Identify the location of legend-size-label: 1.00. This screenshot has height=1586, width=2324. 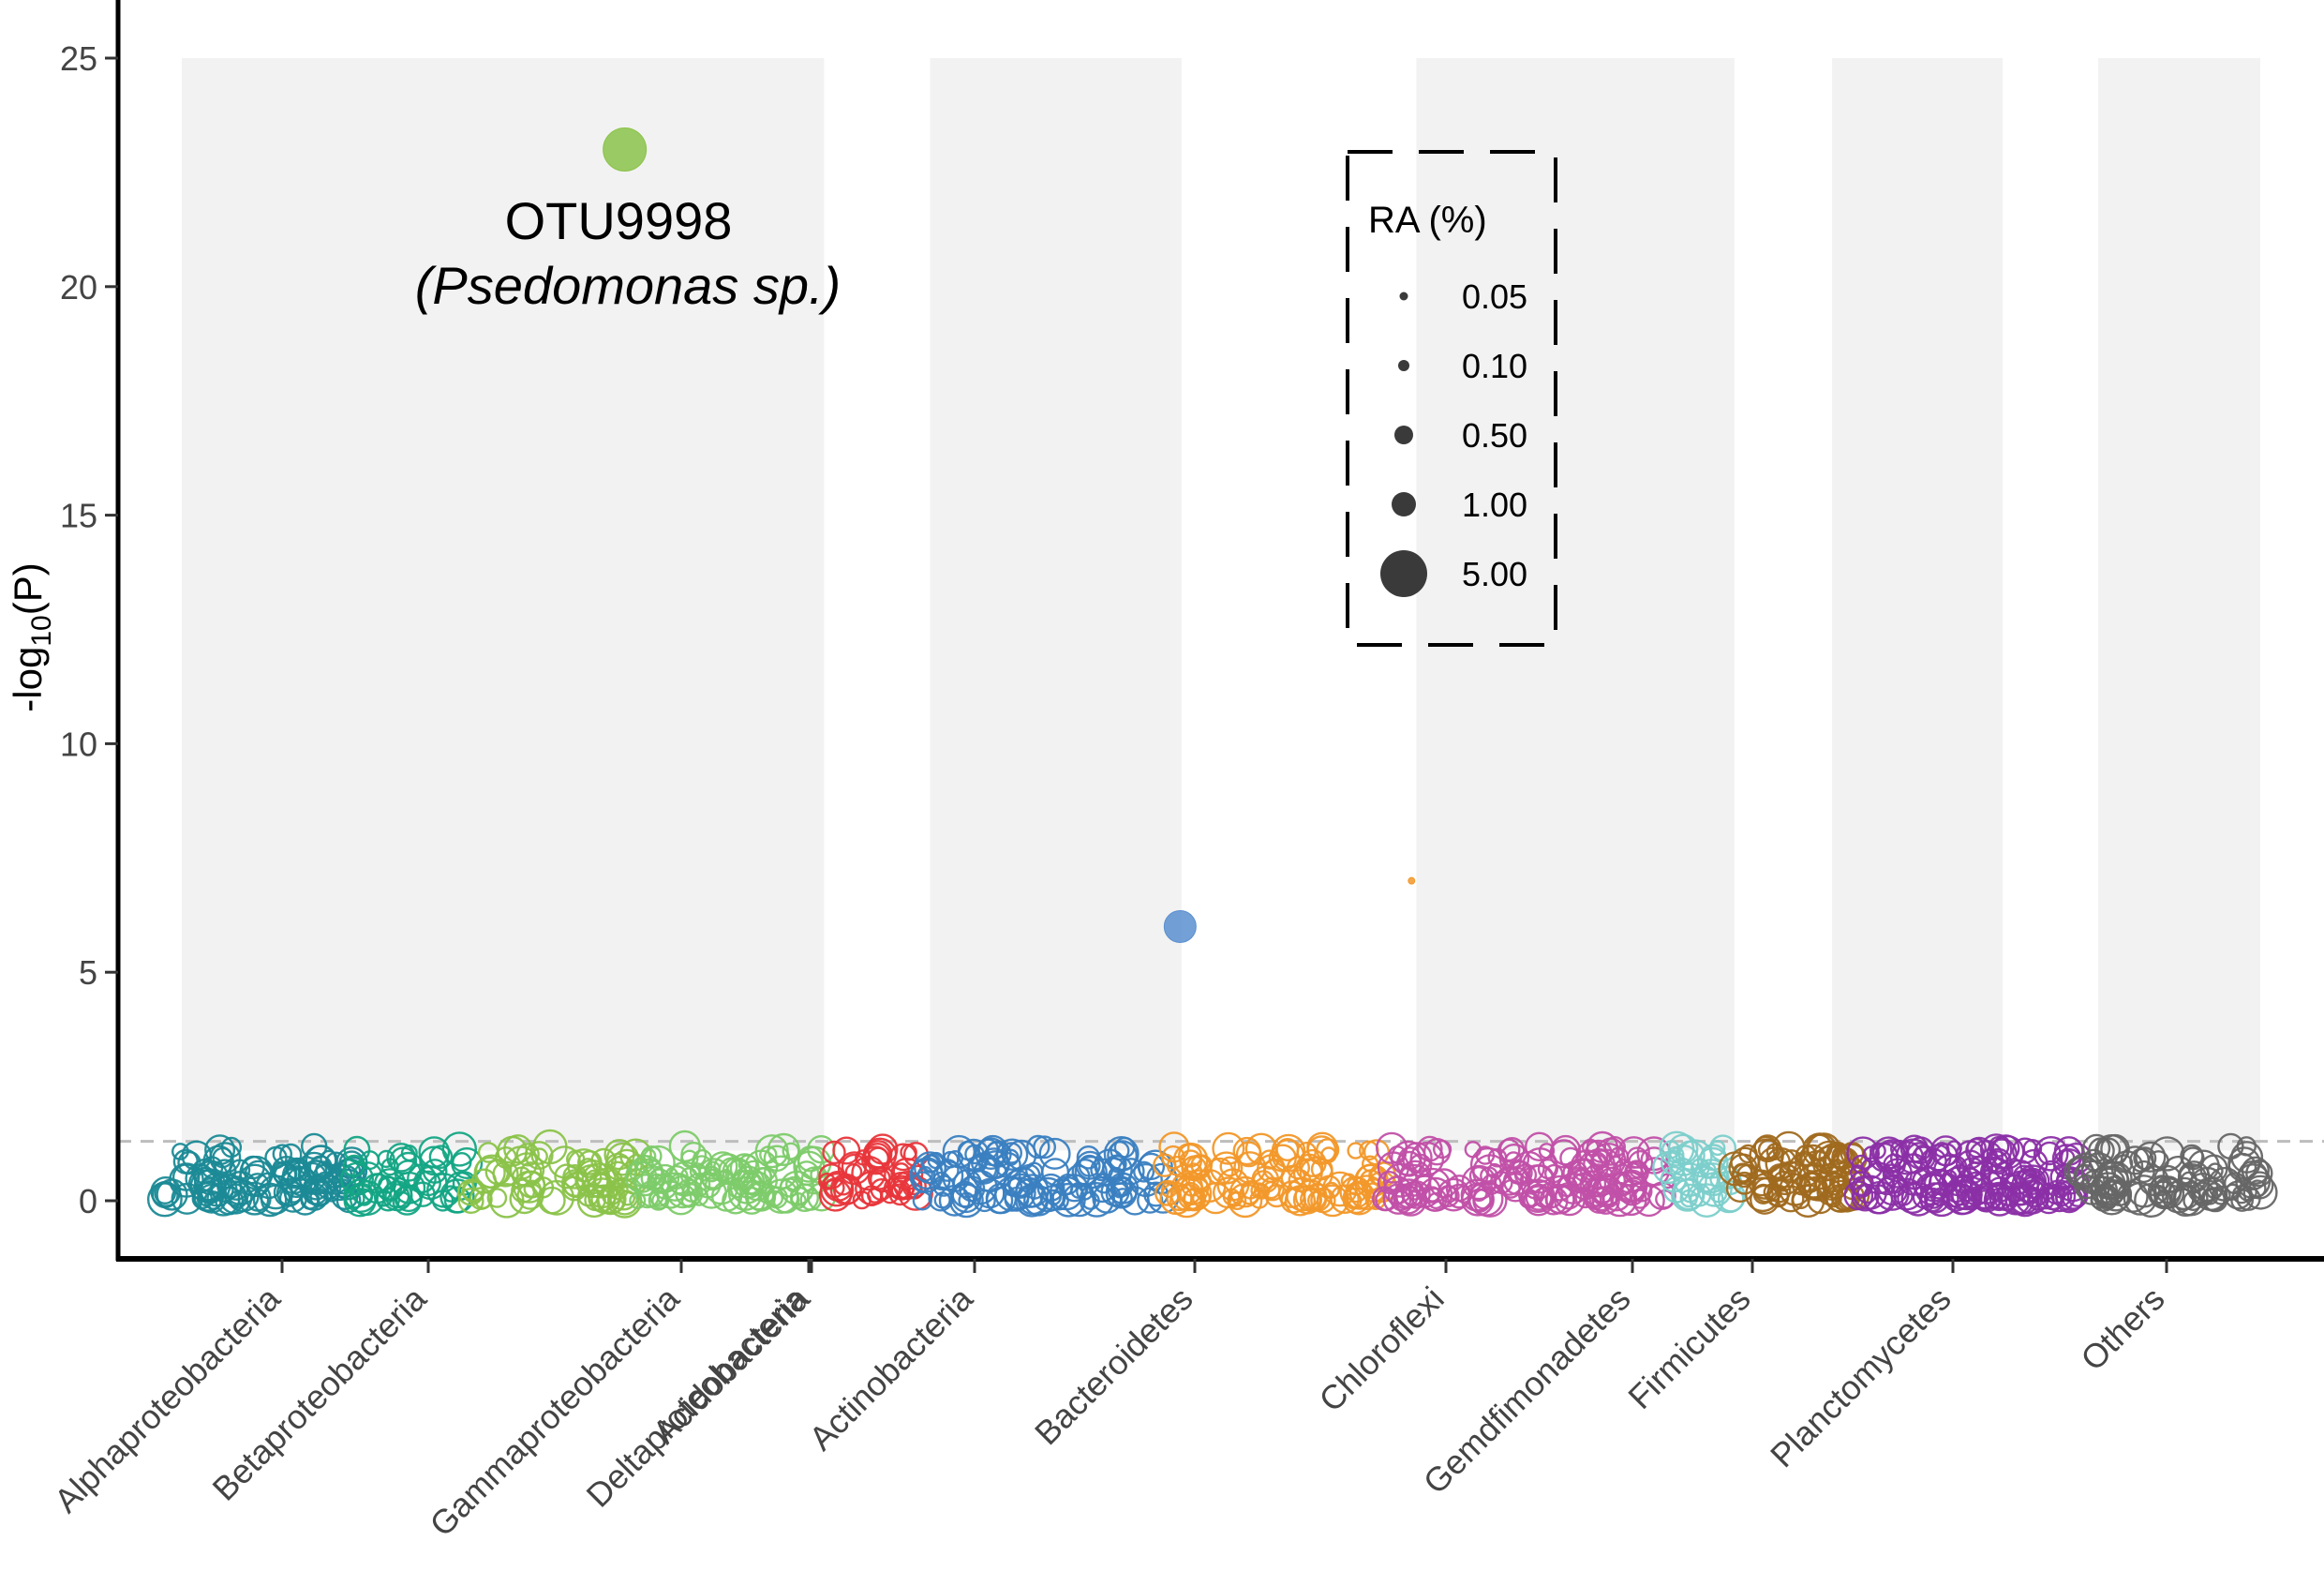
(1494, 505).